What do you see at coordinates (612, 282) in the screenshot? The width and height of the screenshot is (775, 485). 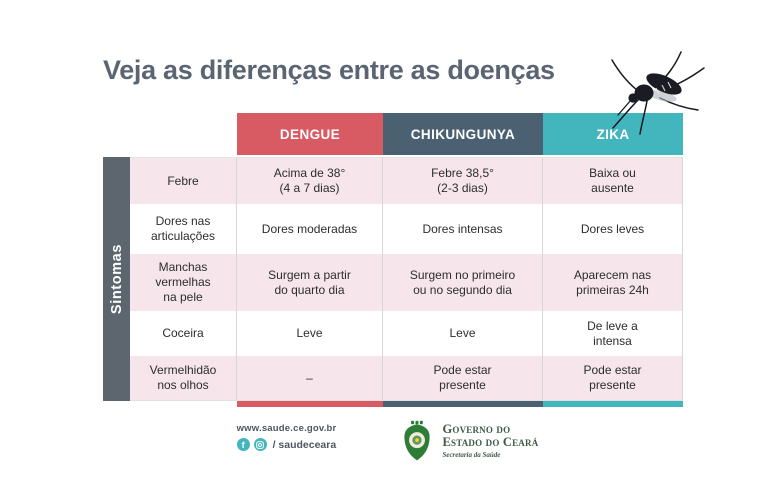 I see `cell-manchas-zika: Aparecem nas primeiras 24h` at bounding box center [612, 282].